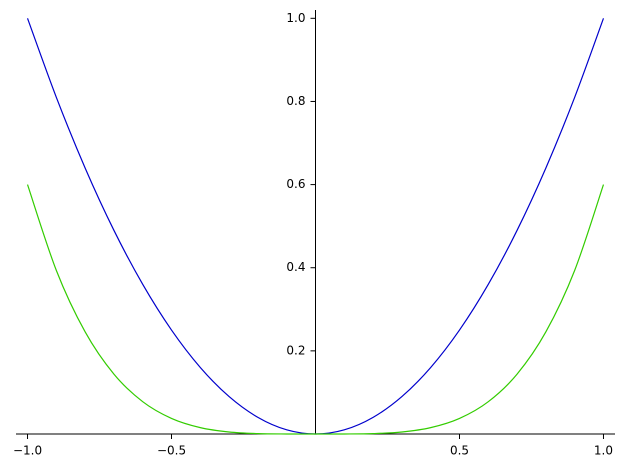  I want to click on y-tick-label: 0.8, so click(295, 101).